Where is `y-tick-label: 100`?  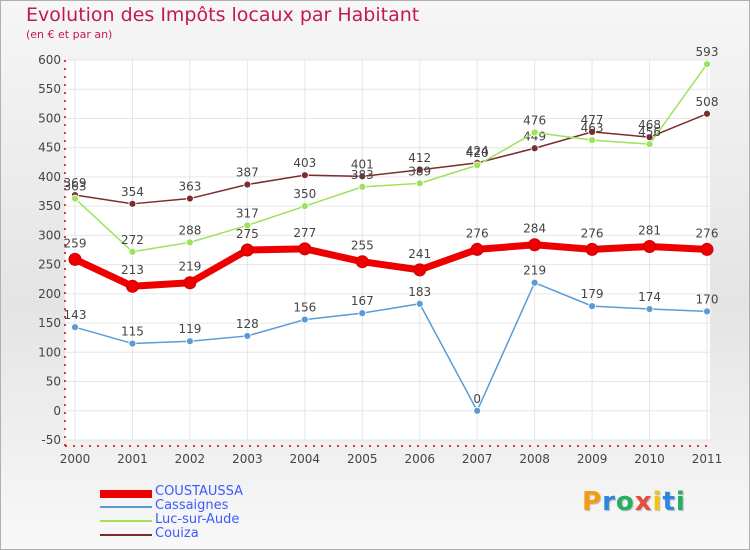 y-tick-label: 100 is located at coordinates (49, 352).